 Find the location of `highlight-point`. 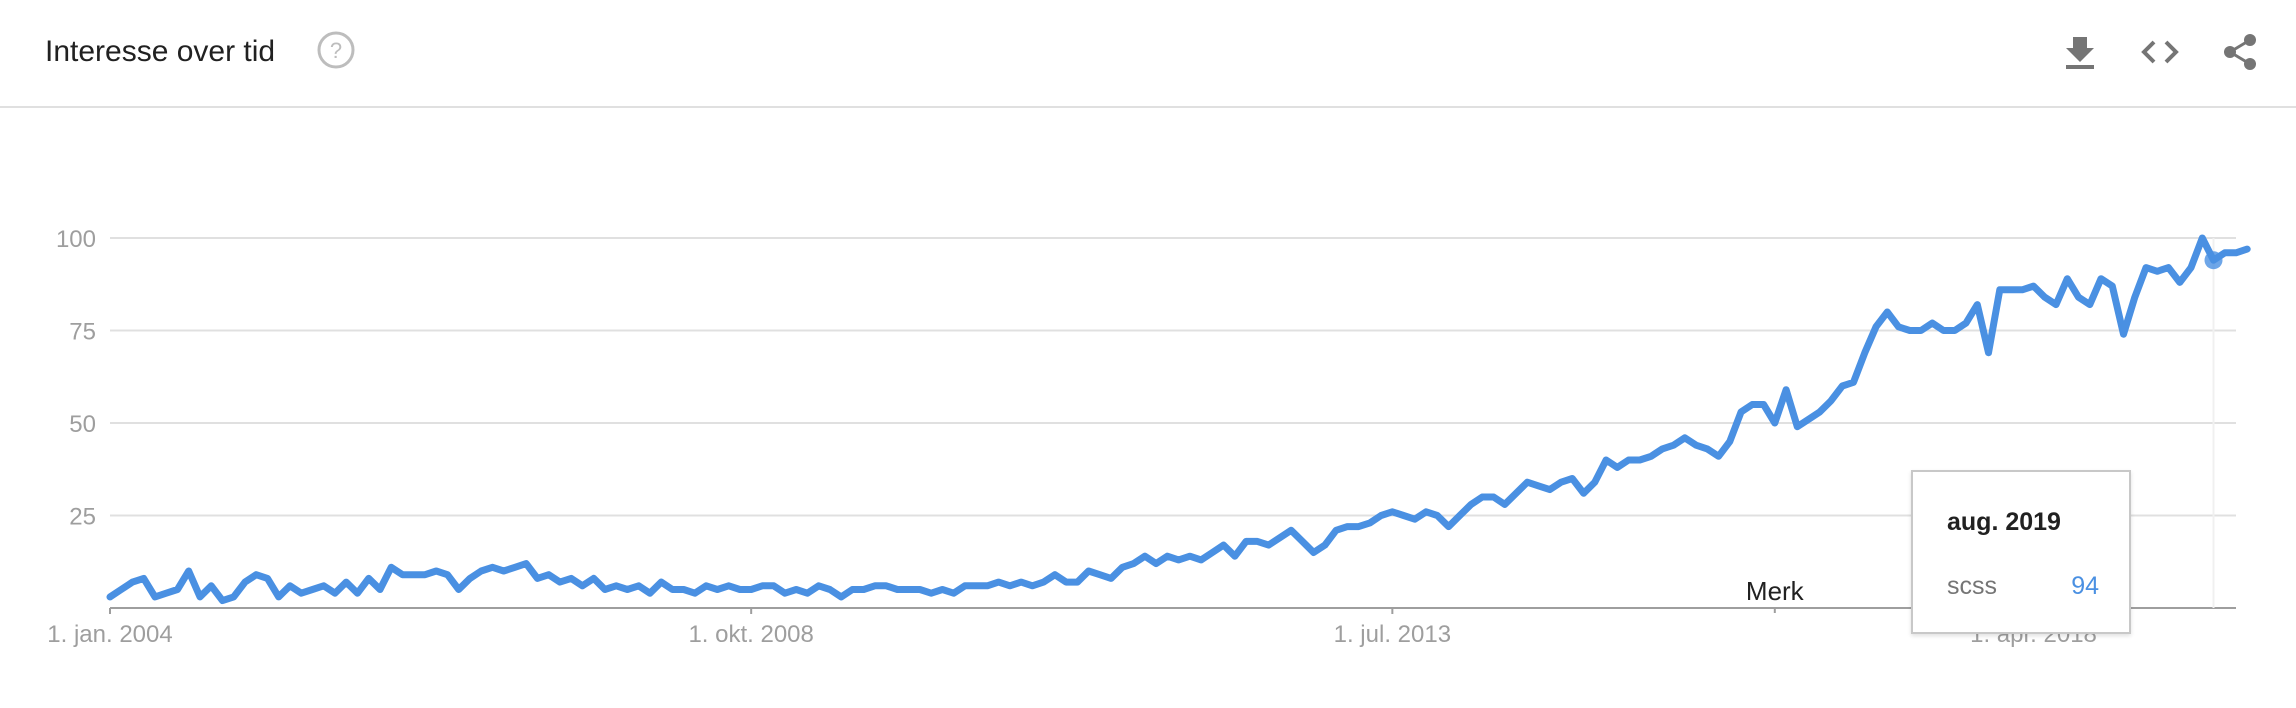

highlight-point is located at coordinates (2213, 260).